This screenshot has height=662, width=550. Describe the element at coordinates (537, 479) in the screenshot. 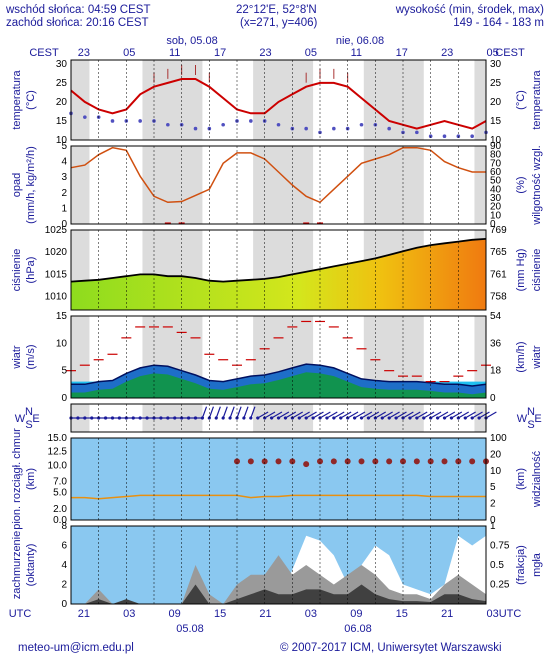

I see `side-label-right: widzialność` at that location.